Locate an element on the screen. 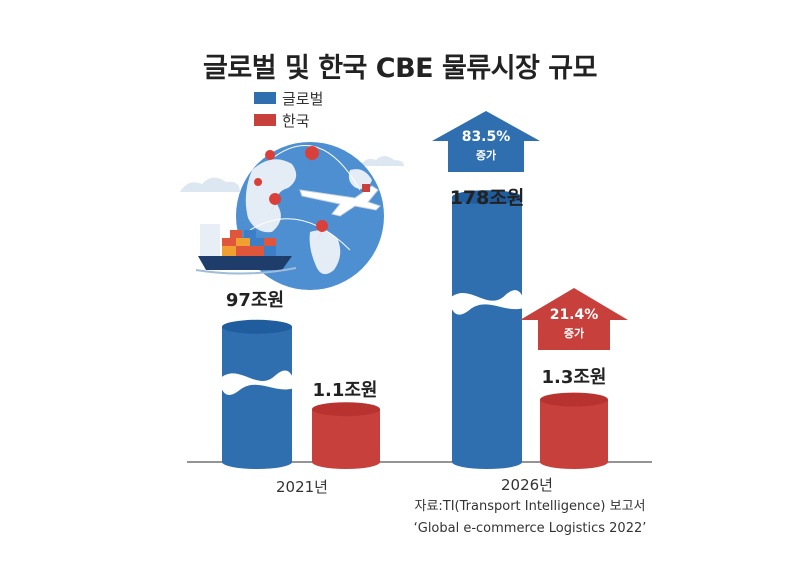 The image size is (800, 565). category-label-2026: 2026년 is located at coordinates (527, 485).